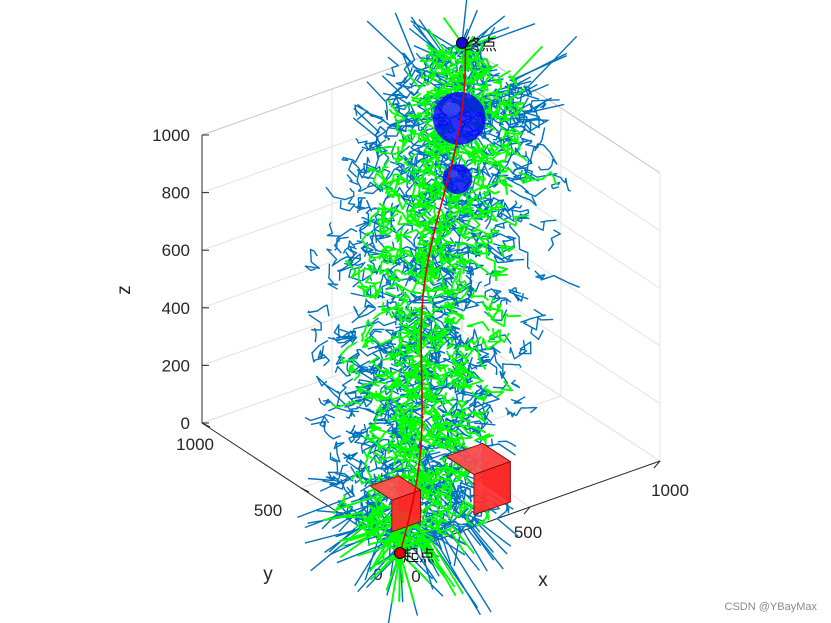 This screenshot has width=831, height=623. I want to click on y-tick-label: 500, so click(268, 510).